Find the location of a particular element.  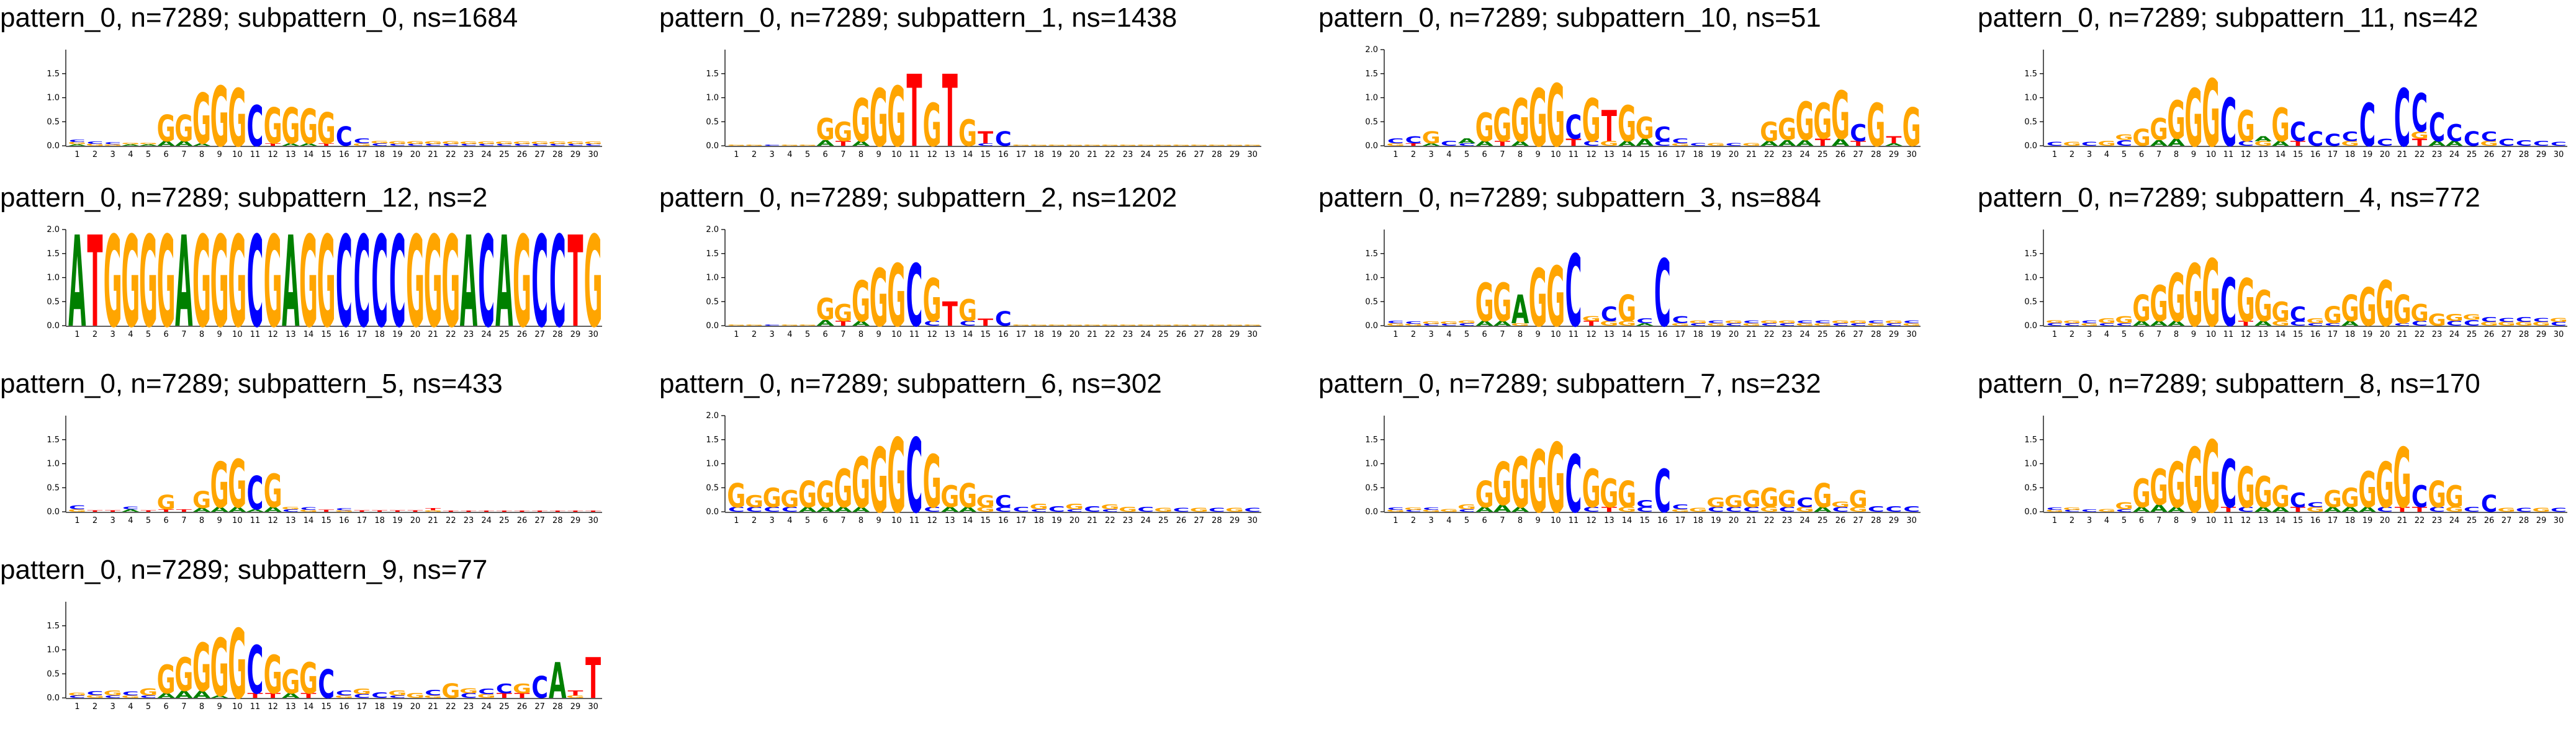

y-tick-label: 0.0 is located at coordinates (1371, 512).